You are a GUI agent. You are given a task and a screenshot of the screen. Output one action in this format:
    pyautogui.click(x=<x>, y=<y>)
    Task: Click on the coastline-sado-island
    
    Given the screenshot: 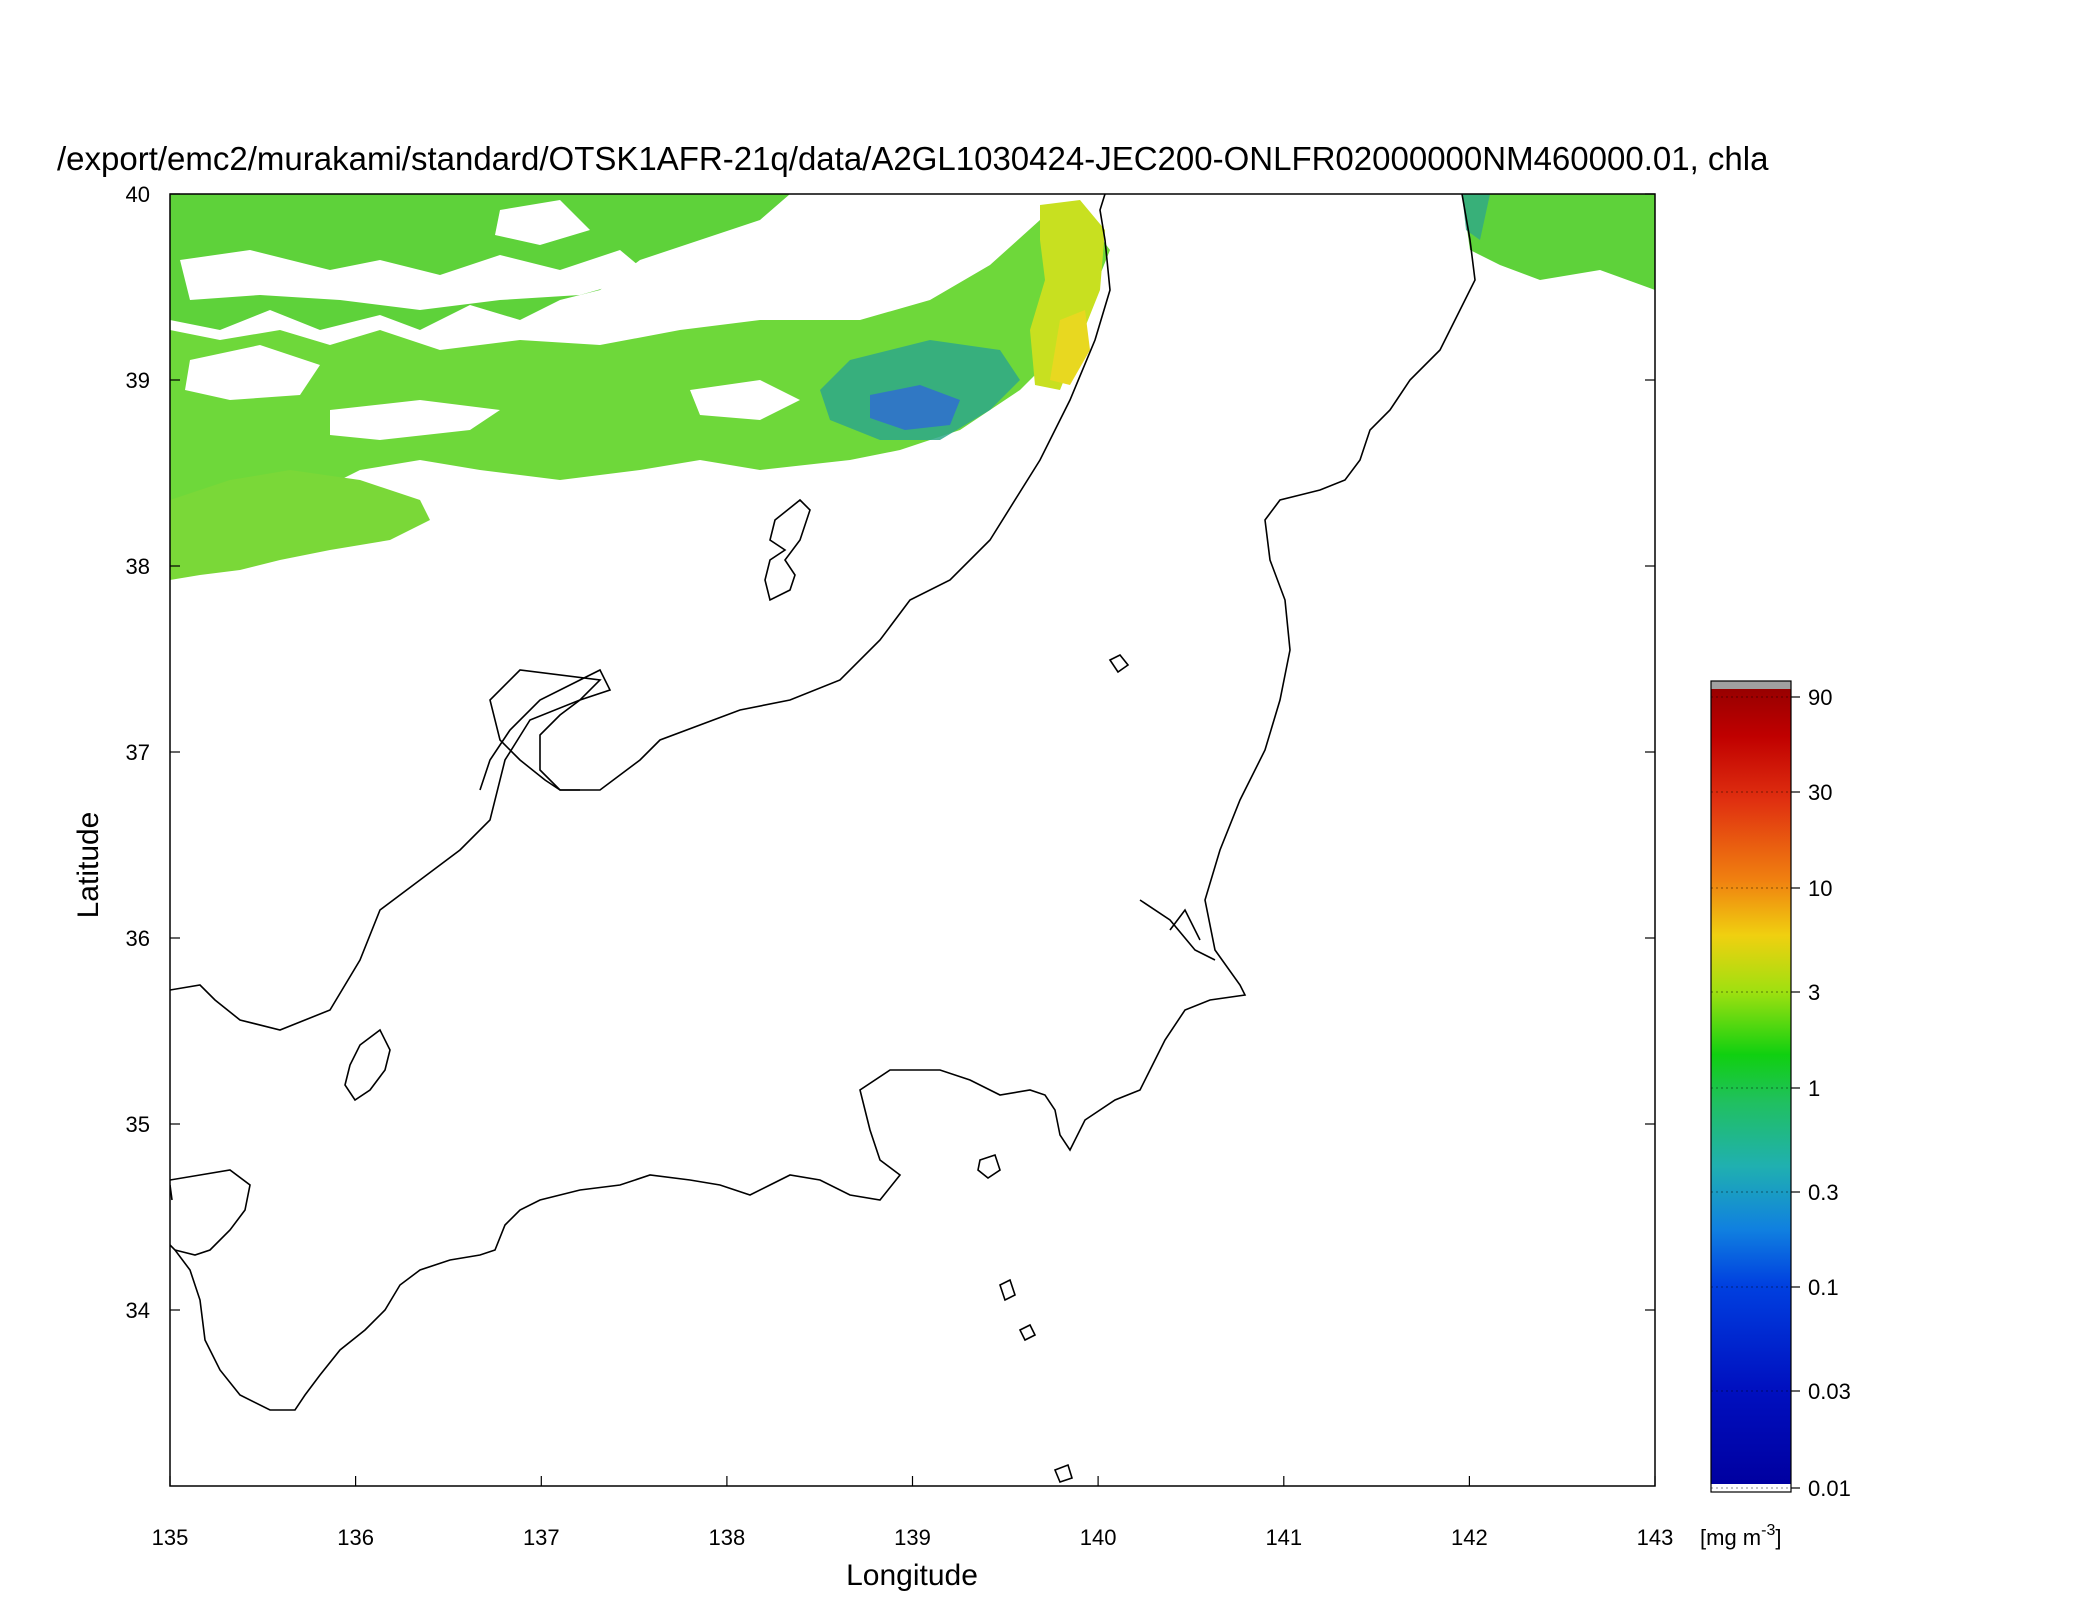 What is the action you would take?
    pyautogui.click(x=787, y=550)
    